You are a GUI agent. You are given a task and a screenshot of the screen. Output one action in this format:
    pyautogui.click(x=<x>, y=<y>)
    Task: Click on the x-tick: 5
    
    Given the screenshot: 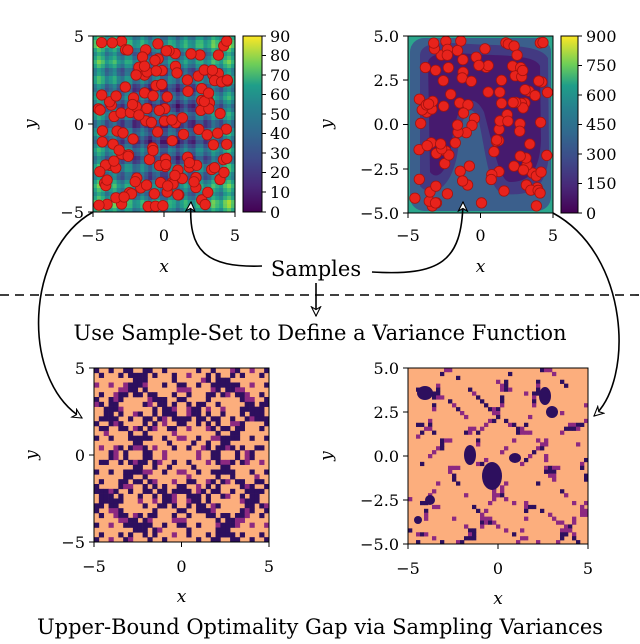 What is the action you would take?
    pyautogui.click(x=235, y=235)
    